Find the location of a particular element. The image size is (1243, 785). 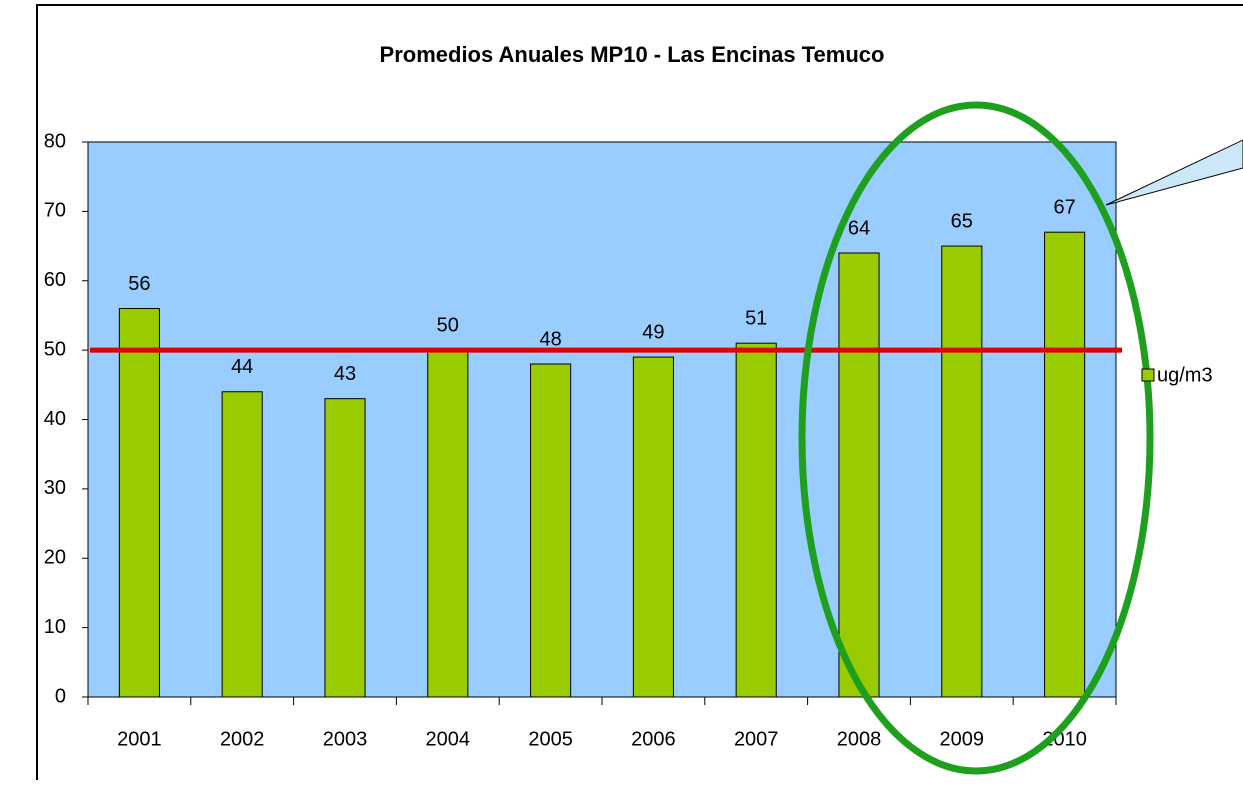

y-tick-label: 50 is located at coordinates (55, 349).